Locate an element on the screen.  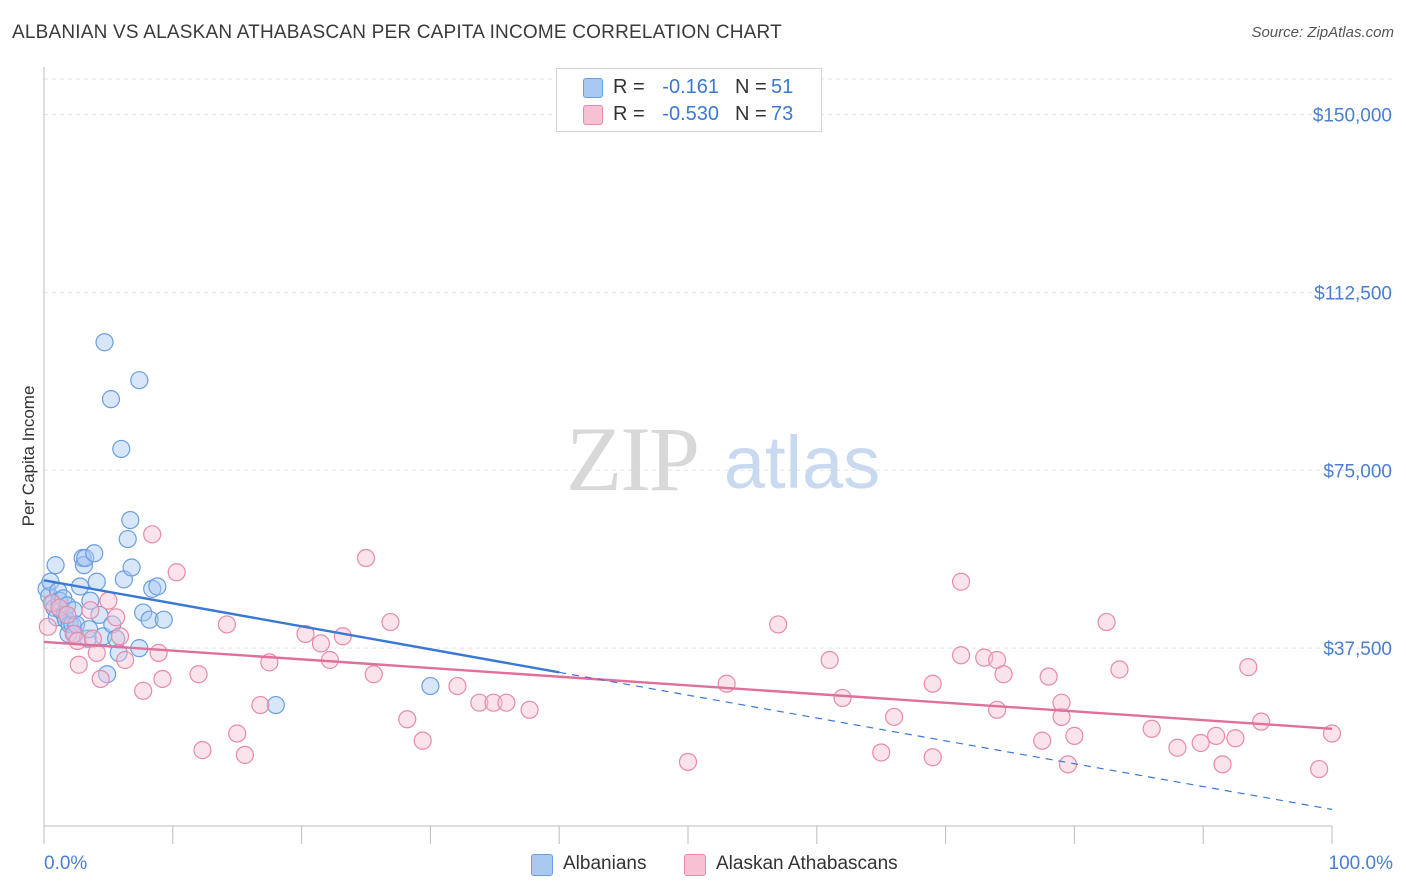
chart-source: Source: ZipAtlas.com is located at coordinates (1322, 32).